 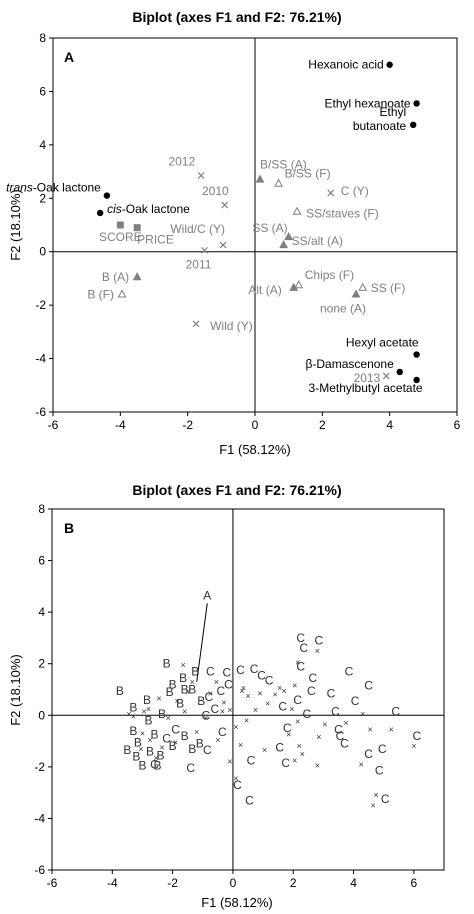 I want to click on cross-stroke, so click(x=196, y=324).